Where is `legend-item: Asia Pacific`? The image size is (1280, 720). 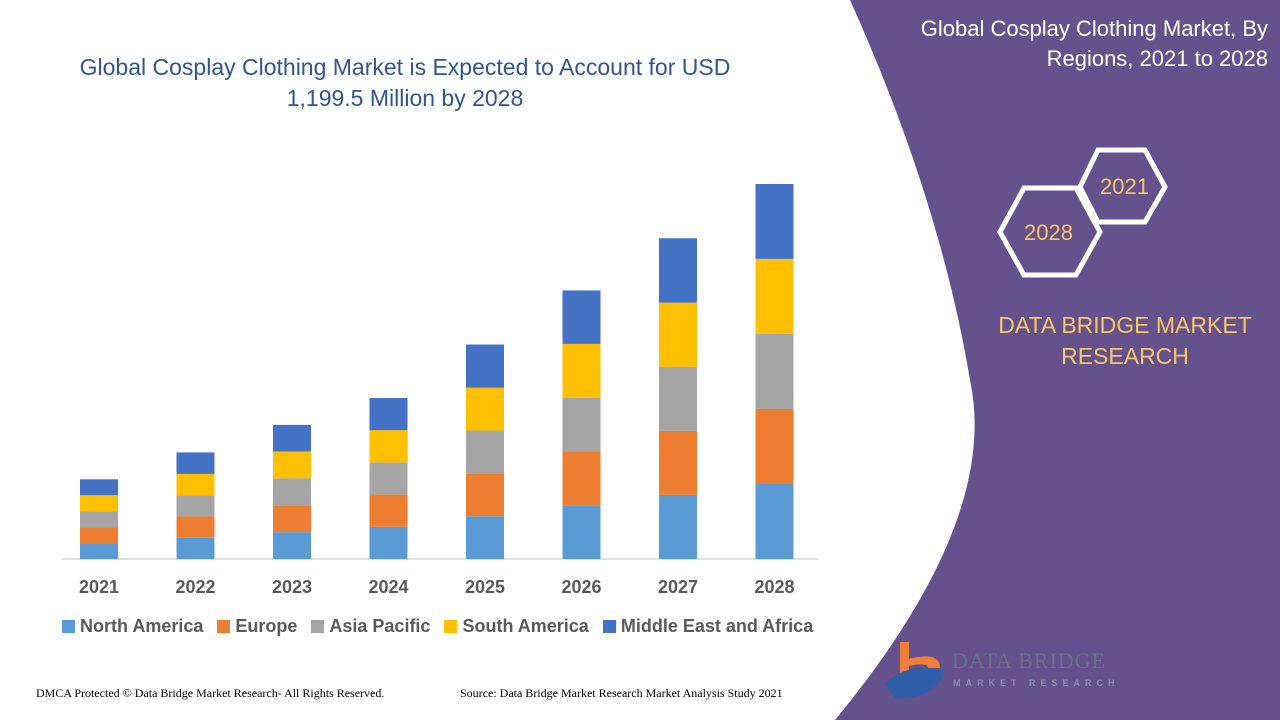
legend-item: Asia Pacific is located at coordinates (370, 626).